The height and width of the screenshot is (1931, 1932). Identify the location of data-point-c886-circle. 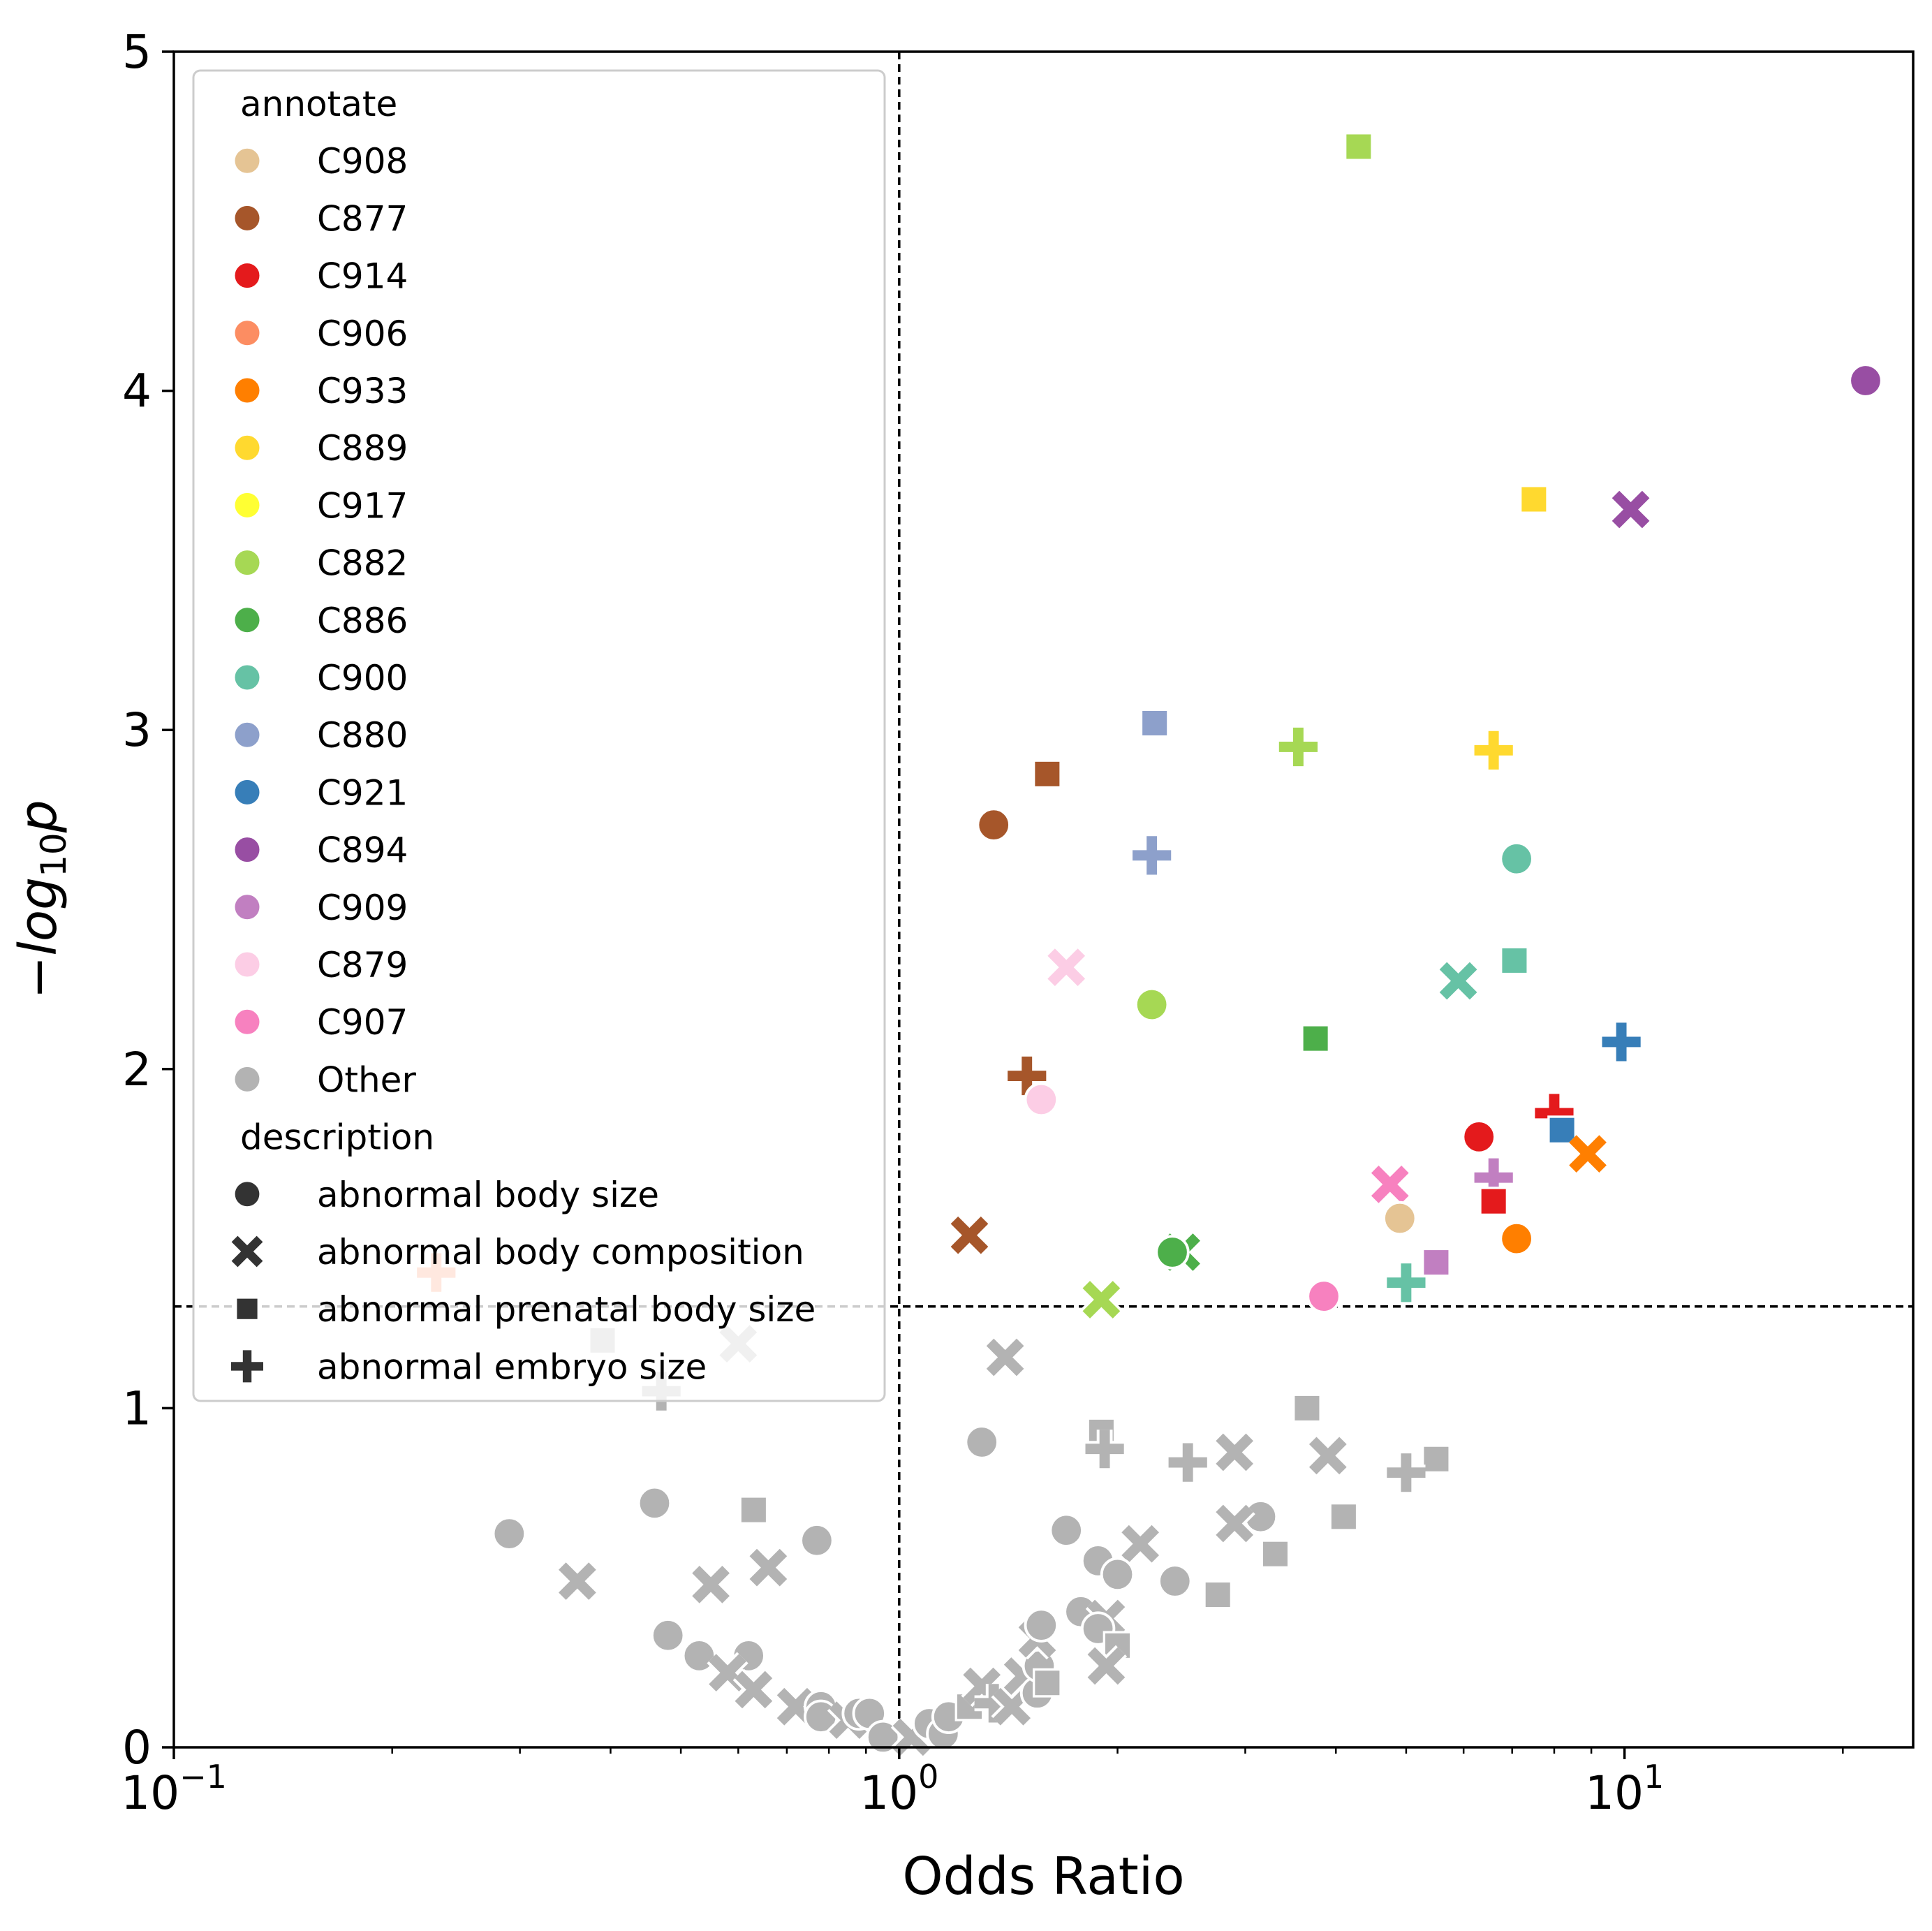
(1173, 1252).